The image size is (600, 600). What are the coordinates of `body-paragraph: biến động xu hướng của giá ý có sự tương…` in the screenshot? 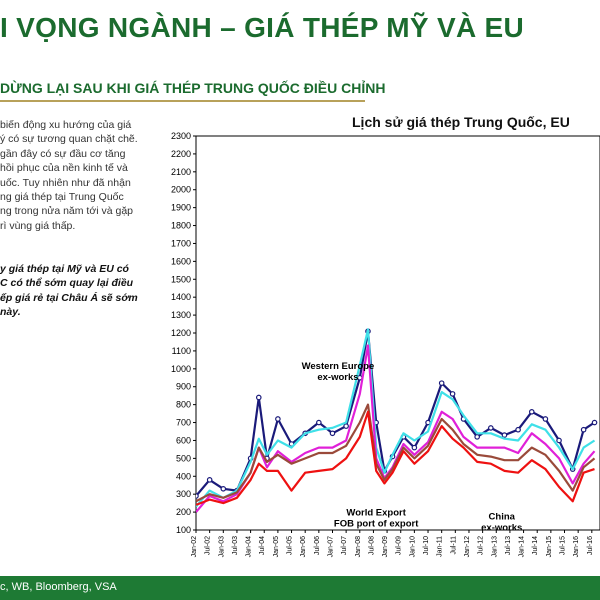 It's located at (79, 175).